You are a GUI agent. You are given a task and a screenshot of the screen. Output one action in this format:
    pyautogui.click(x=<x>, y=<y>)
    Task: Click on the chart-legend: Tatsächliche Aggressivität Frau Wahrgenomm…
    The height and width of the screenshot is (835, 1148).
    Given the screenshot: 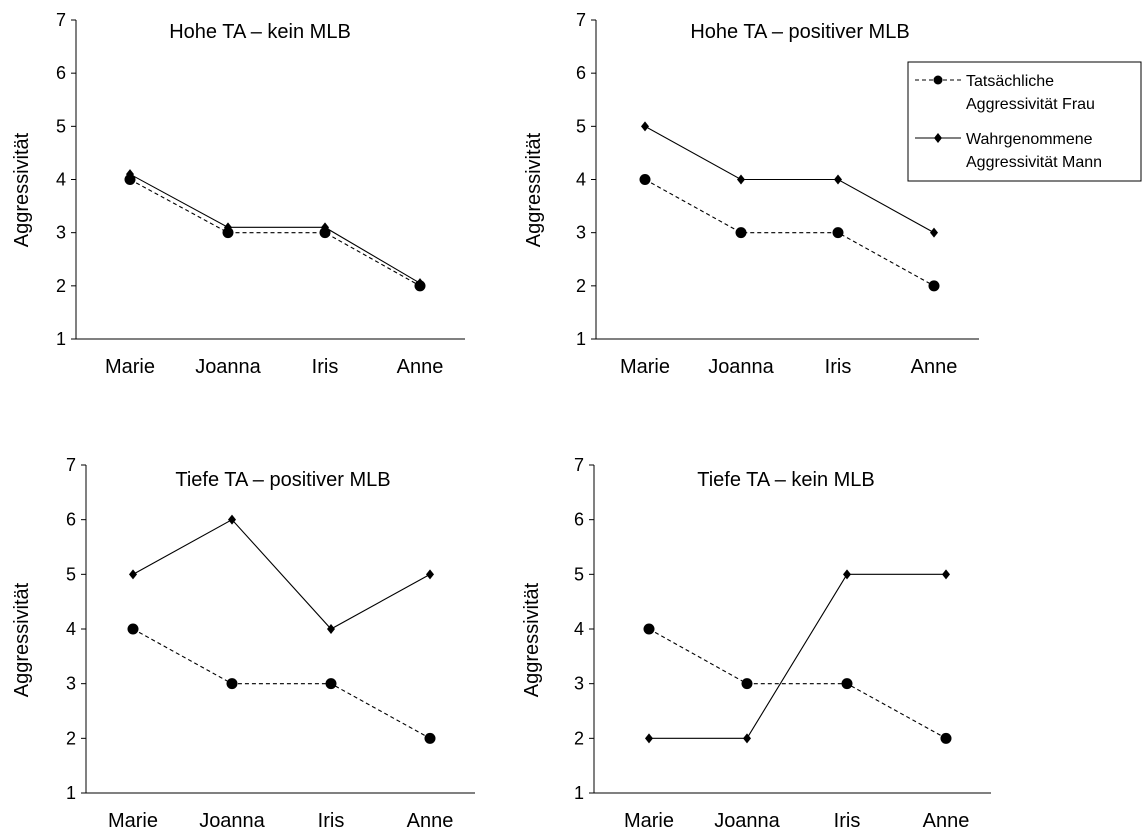 What is the action you would take?
    pyautogui.click(x=1024, y=121)
    